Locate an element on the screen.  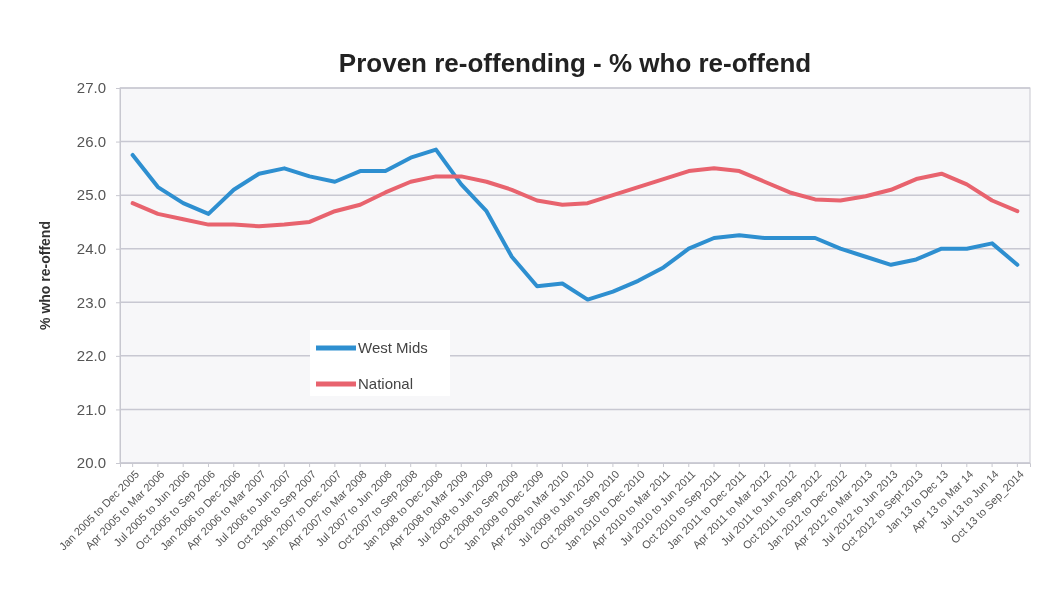
y-tick-label: 22.0 is located at coordinates (91, 356).